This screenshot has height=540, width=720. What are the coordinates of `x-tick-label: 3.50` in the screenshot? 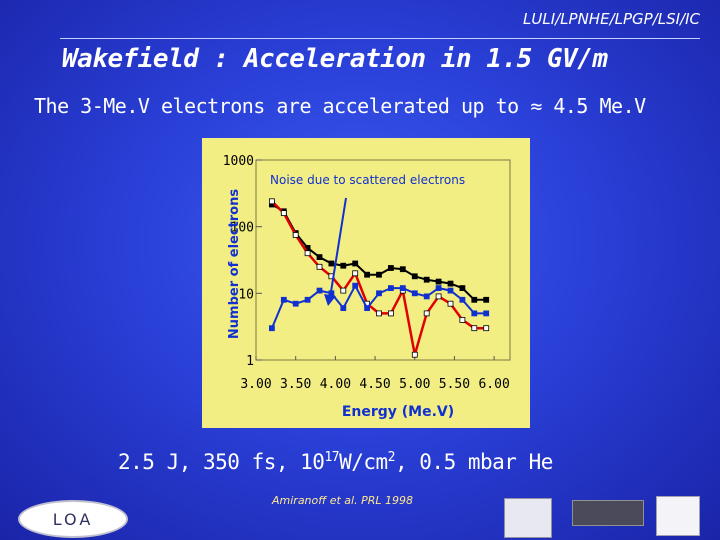 It's located at (295, 384).